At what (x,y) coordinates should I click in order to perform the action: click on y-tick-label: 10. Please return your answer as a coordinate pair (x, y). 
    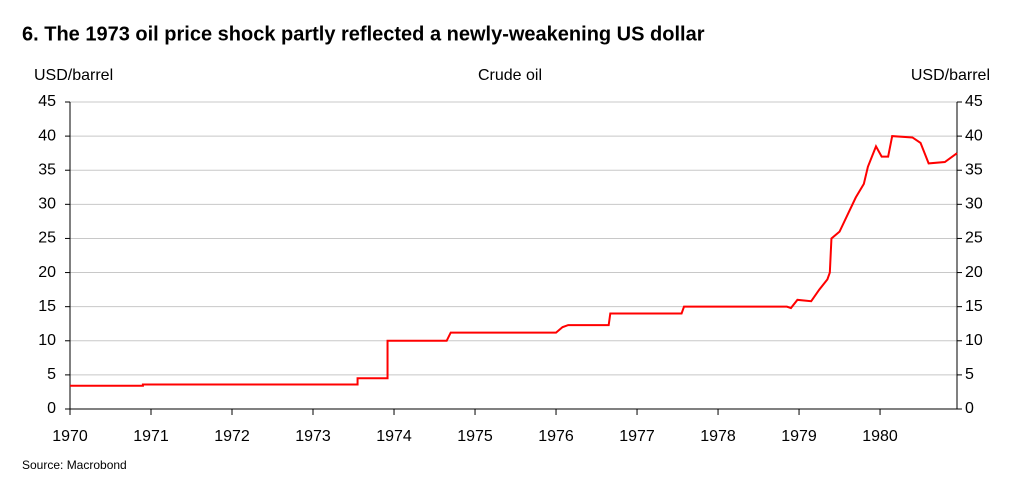
    Looking at the image, I should click on (47, 340).